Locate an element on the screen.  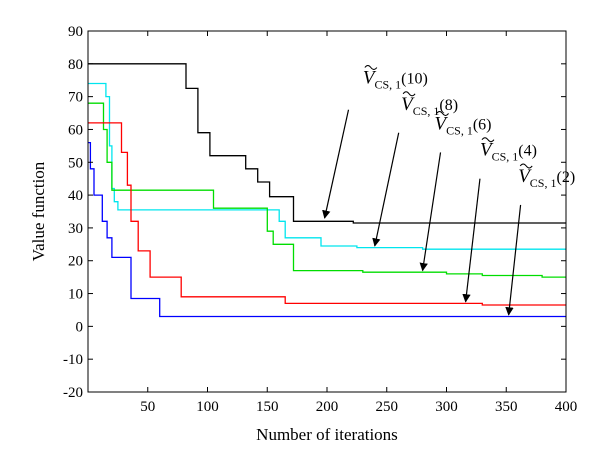
y-tick-label: -10 is located at coordinates (73, 360).